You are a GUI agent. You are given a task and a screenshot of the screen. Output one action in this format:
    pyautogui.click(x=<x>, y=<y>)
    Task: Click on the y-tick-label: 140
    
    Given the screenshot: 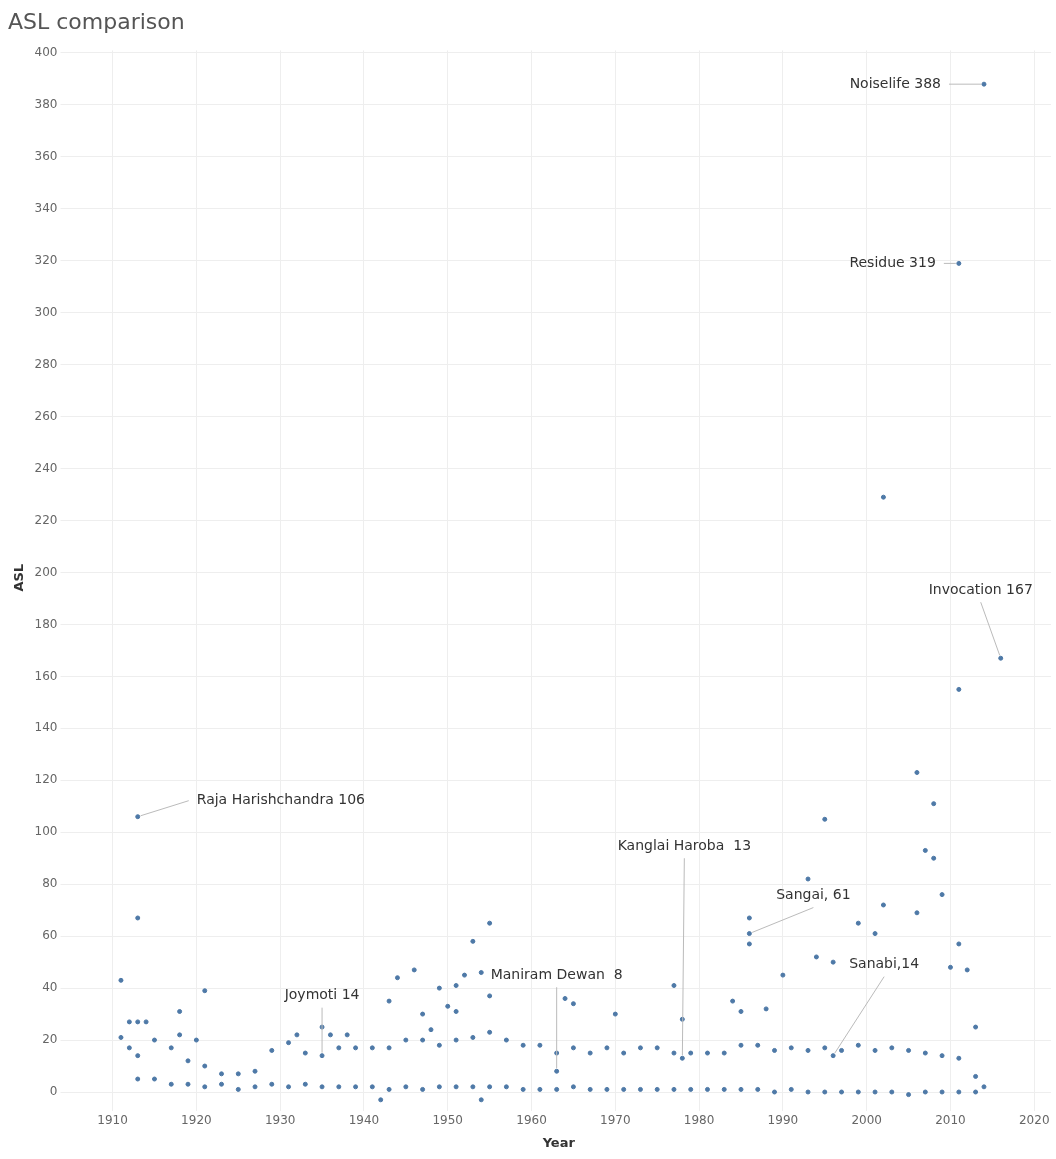 What is the action you would take?
    pyautogui.click(x=46, y=727)
    